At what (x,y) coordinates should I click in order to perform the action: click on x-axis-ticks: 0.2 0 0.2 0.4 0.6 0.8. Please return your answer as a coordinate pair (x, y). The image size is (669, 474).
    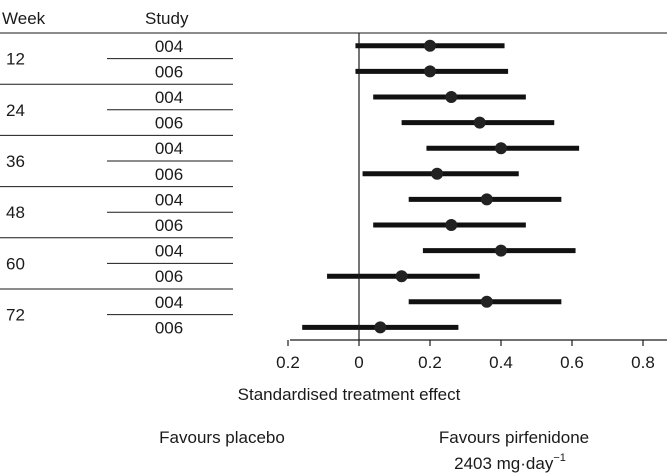
    Looking at the image, I should click on (465, 356).